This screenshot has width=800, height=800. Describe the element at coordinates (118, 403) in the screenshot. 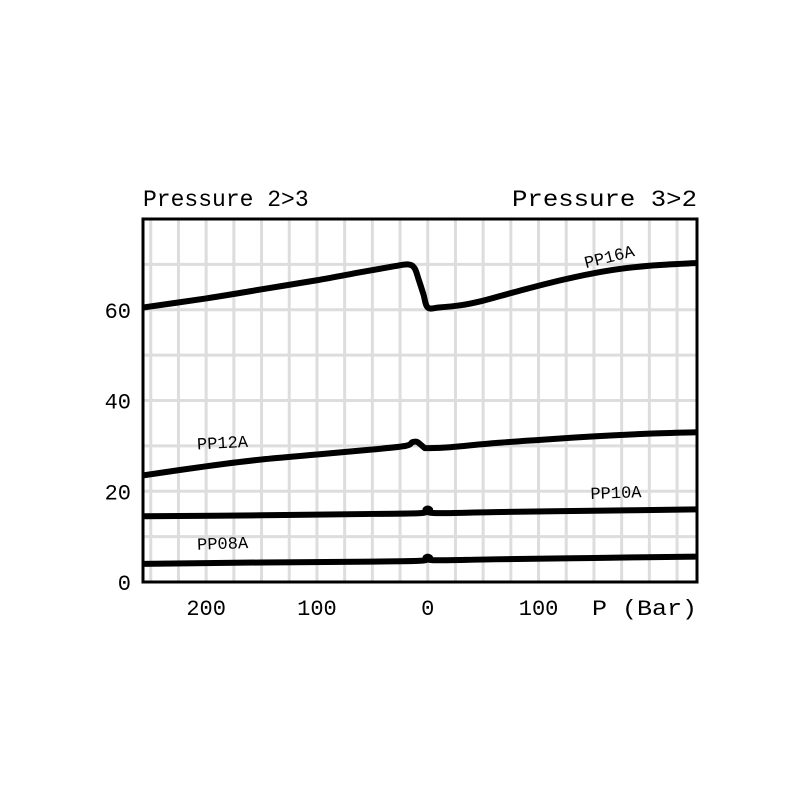

I see `y-tick-label: 40` at that location.